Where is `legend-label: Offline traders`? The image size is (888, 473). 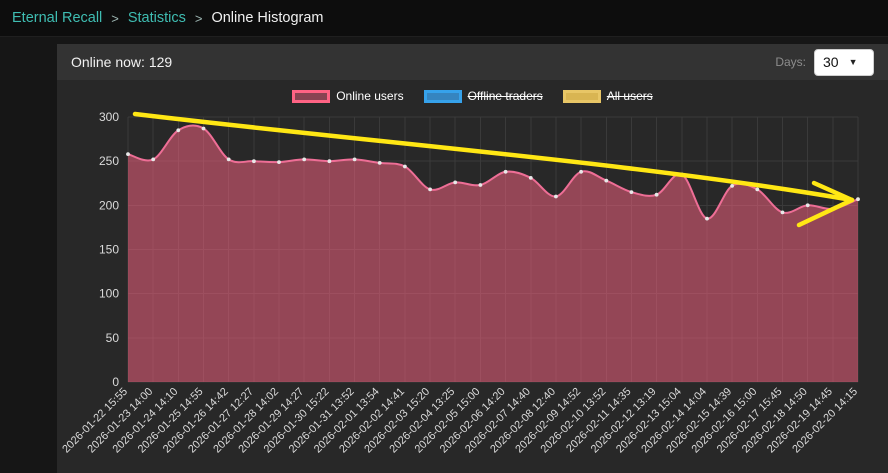
legend-label: Offline traders is located at coordinates (505, 96).